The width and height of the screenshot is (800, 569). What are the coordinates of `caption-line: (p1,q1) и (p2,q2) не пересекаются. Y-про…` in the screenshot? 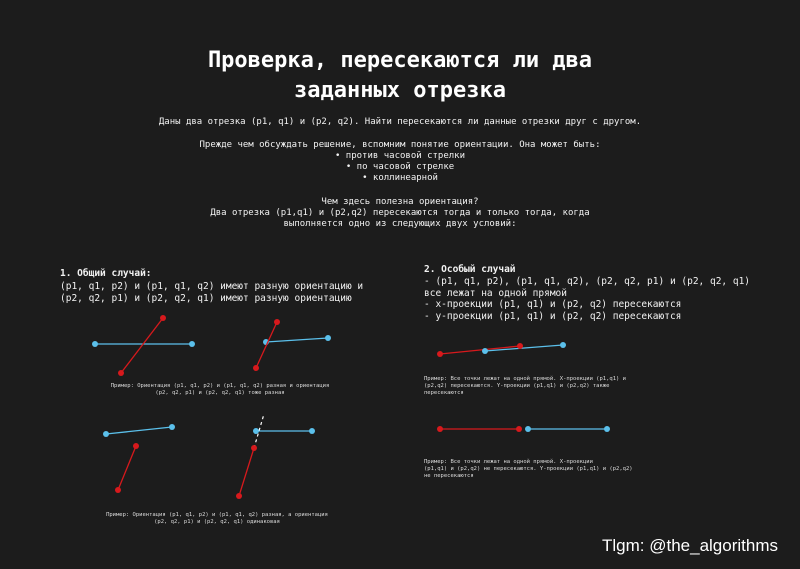 It's located at (528, 469).